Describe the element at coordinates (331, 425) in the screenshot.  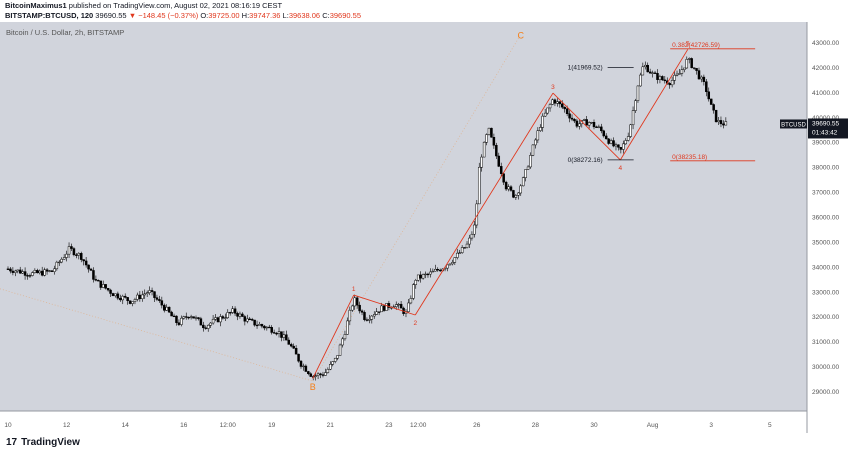
I see `x-tick-label: 21` at that location.